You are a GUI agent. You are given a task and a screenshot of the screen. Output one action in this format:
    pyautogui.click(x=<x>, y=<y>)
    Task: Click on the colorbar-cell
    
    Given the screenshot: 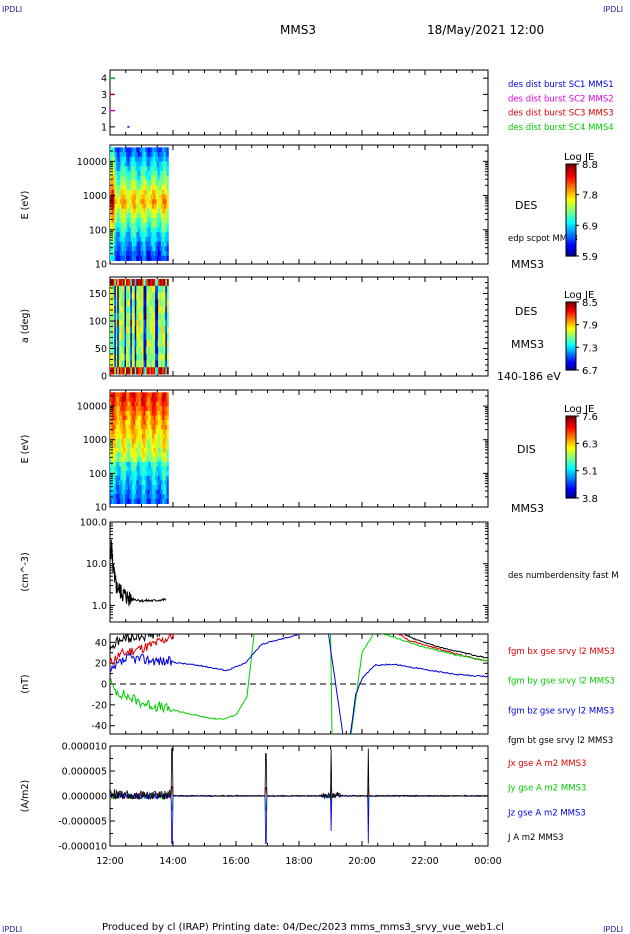 What is the action you would take?
    pyautogui.click(x=571, y=347)
    